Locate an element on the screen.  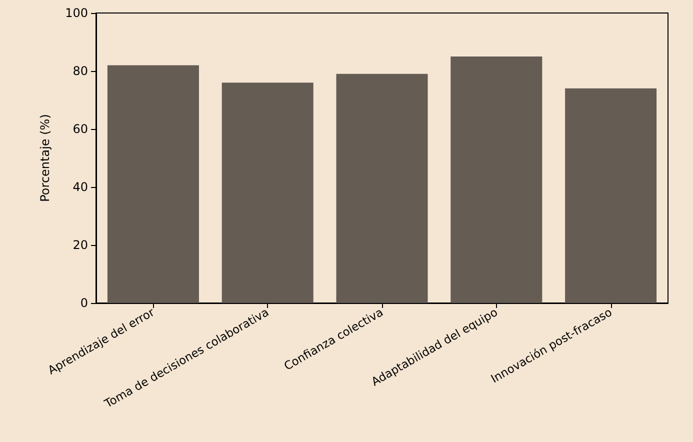
y-tick-label: 40 is located at coordinates (80, 187).